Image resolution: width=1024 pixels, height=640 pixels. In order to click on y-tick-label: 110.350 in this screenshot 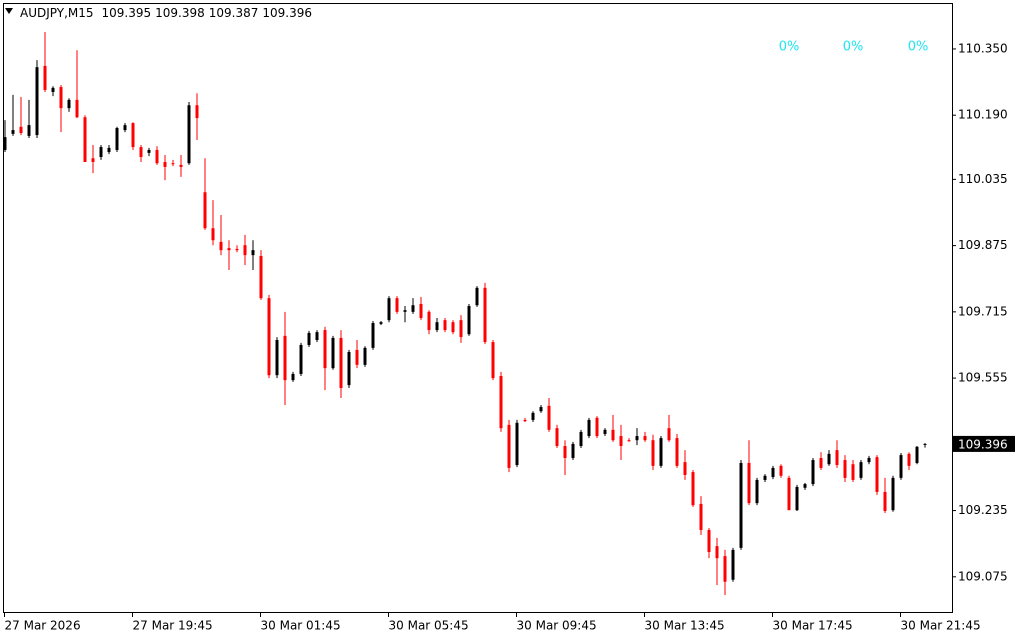, I will do `click(983, 48)`.